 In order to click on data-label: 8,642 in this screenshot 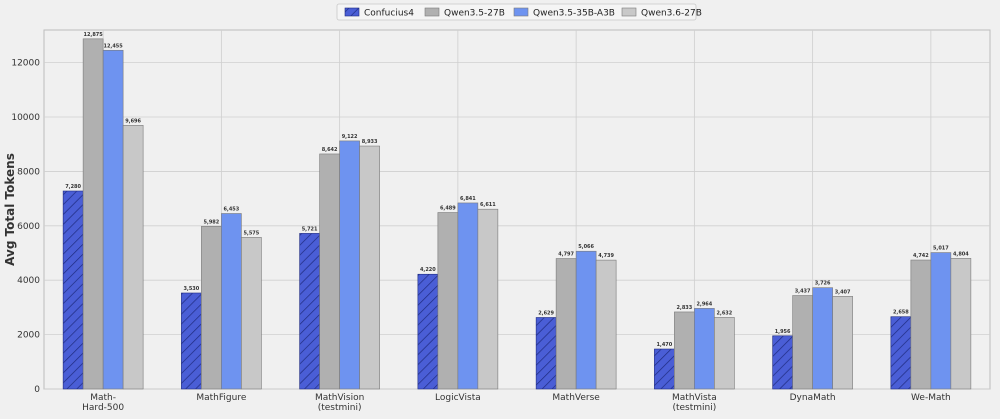, I will do `click(330, 150)`.